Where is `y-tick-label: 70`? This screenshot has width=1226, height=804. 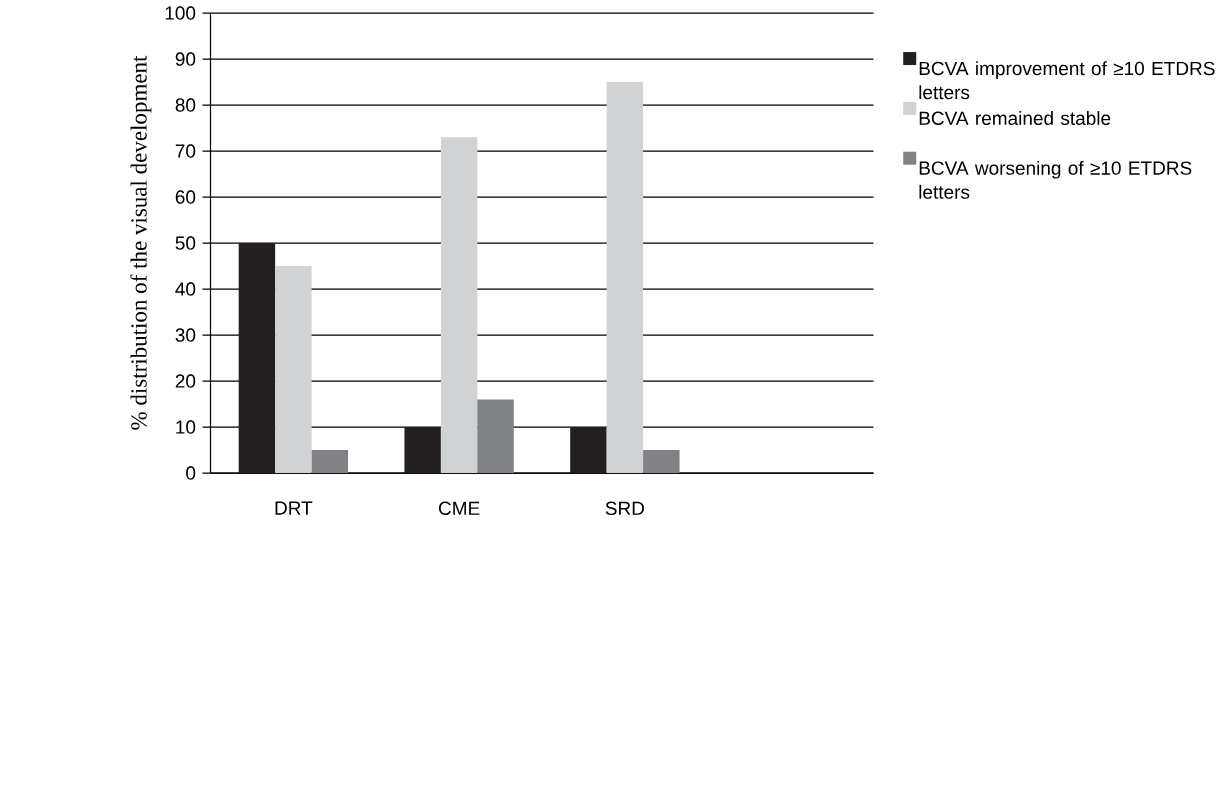 y-tick-label: 70 is located at coordinates (185, 151).